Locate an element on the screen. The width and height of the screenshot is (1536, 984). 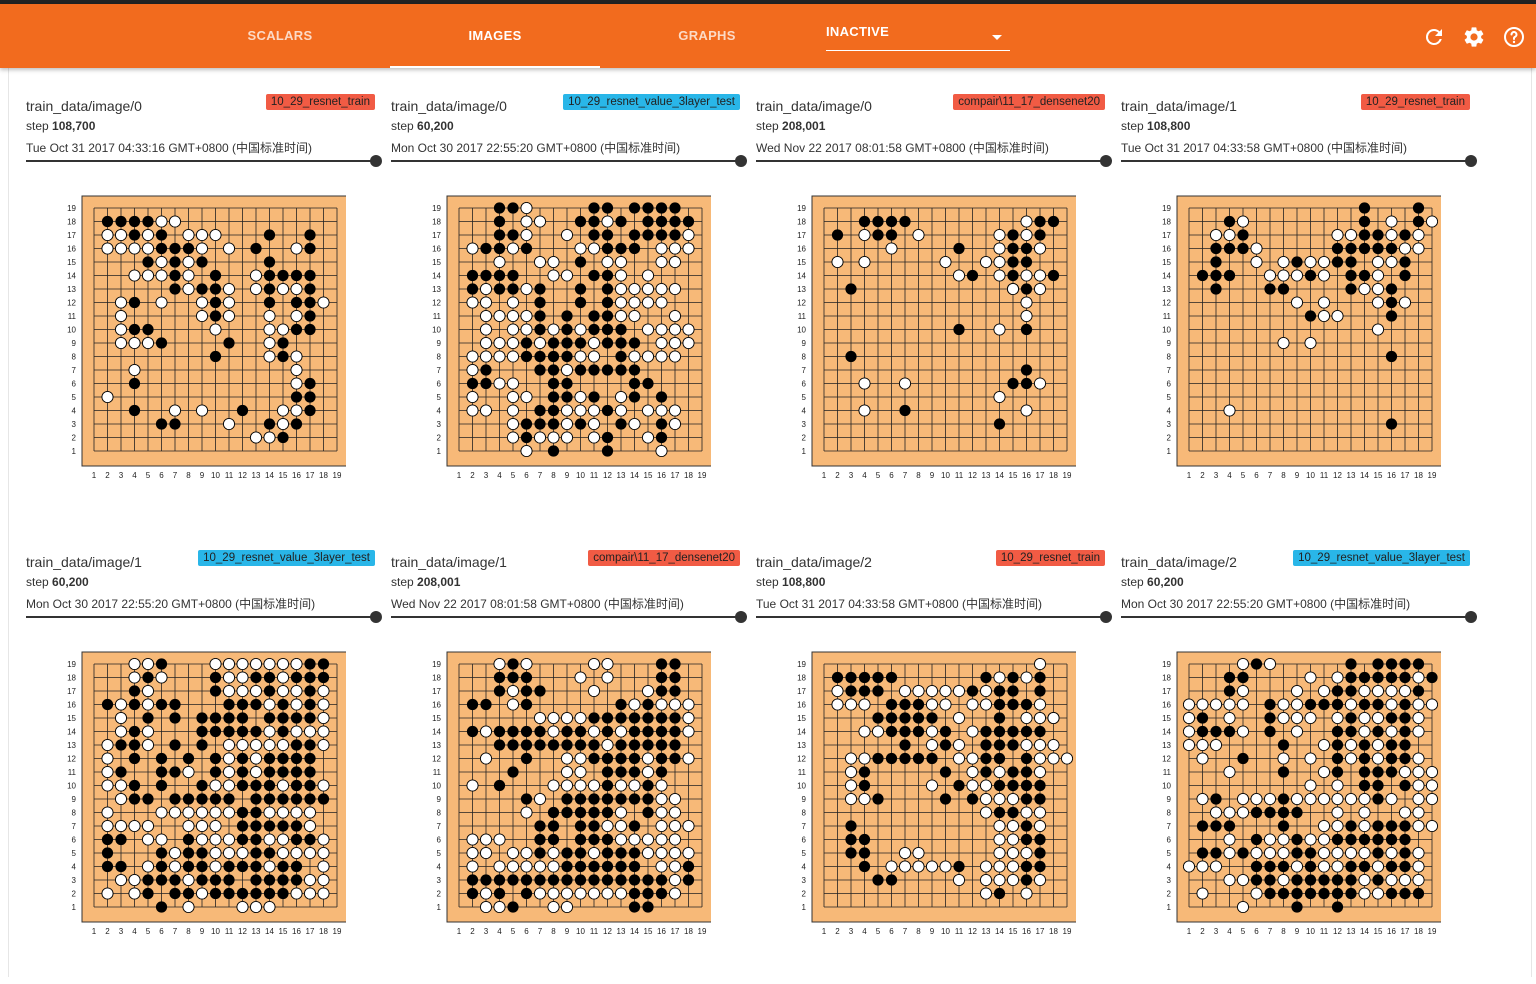
tab-images: IMAGES is located at coordinates (495, 35).